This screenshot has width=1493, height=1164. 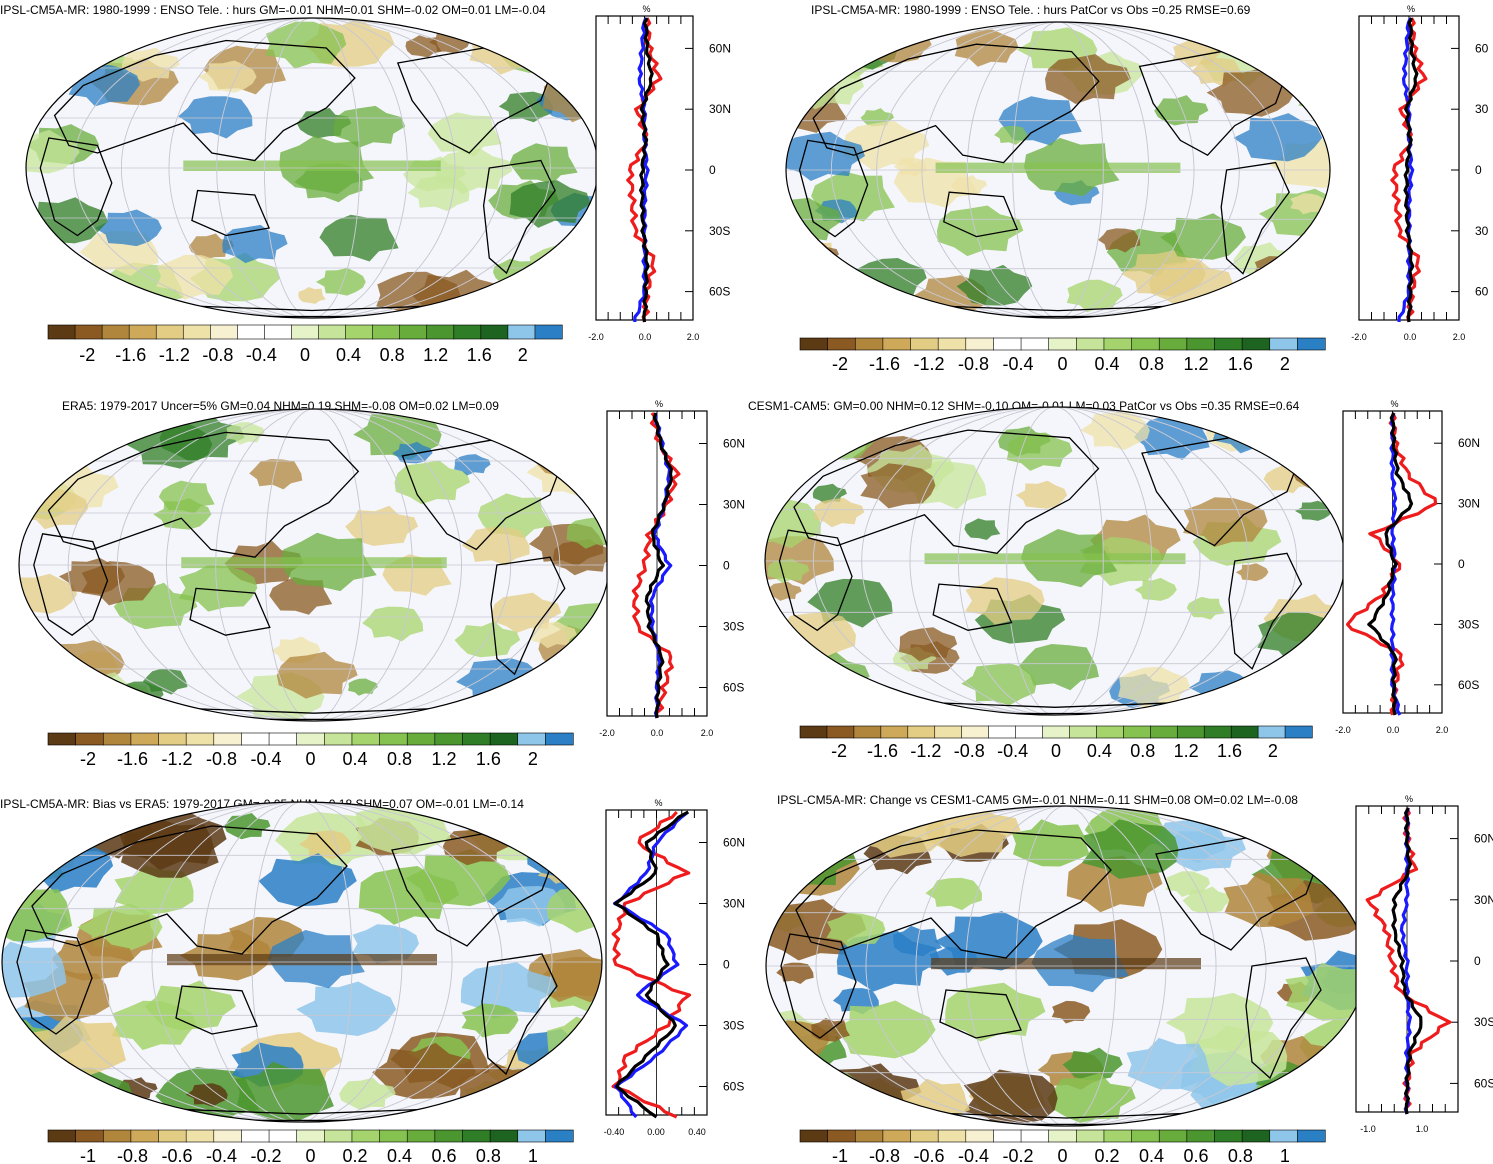 I want to click on colorbar-5: -1 -0.8 -0.6 -0.4 -0.2 0 0.2 0.4 0.6 0.8 1, so click(x=310, y=1146).